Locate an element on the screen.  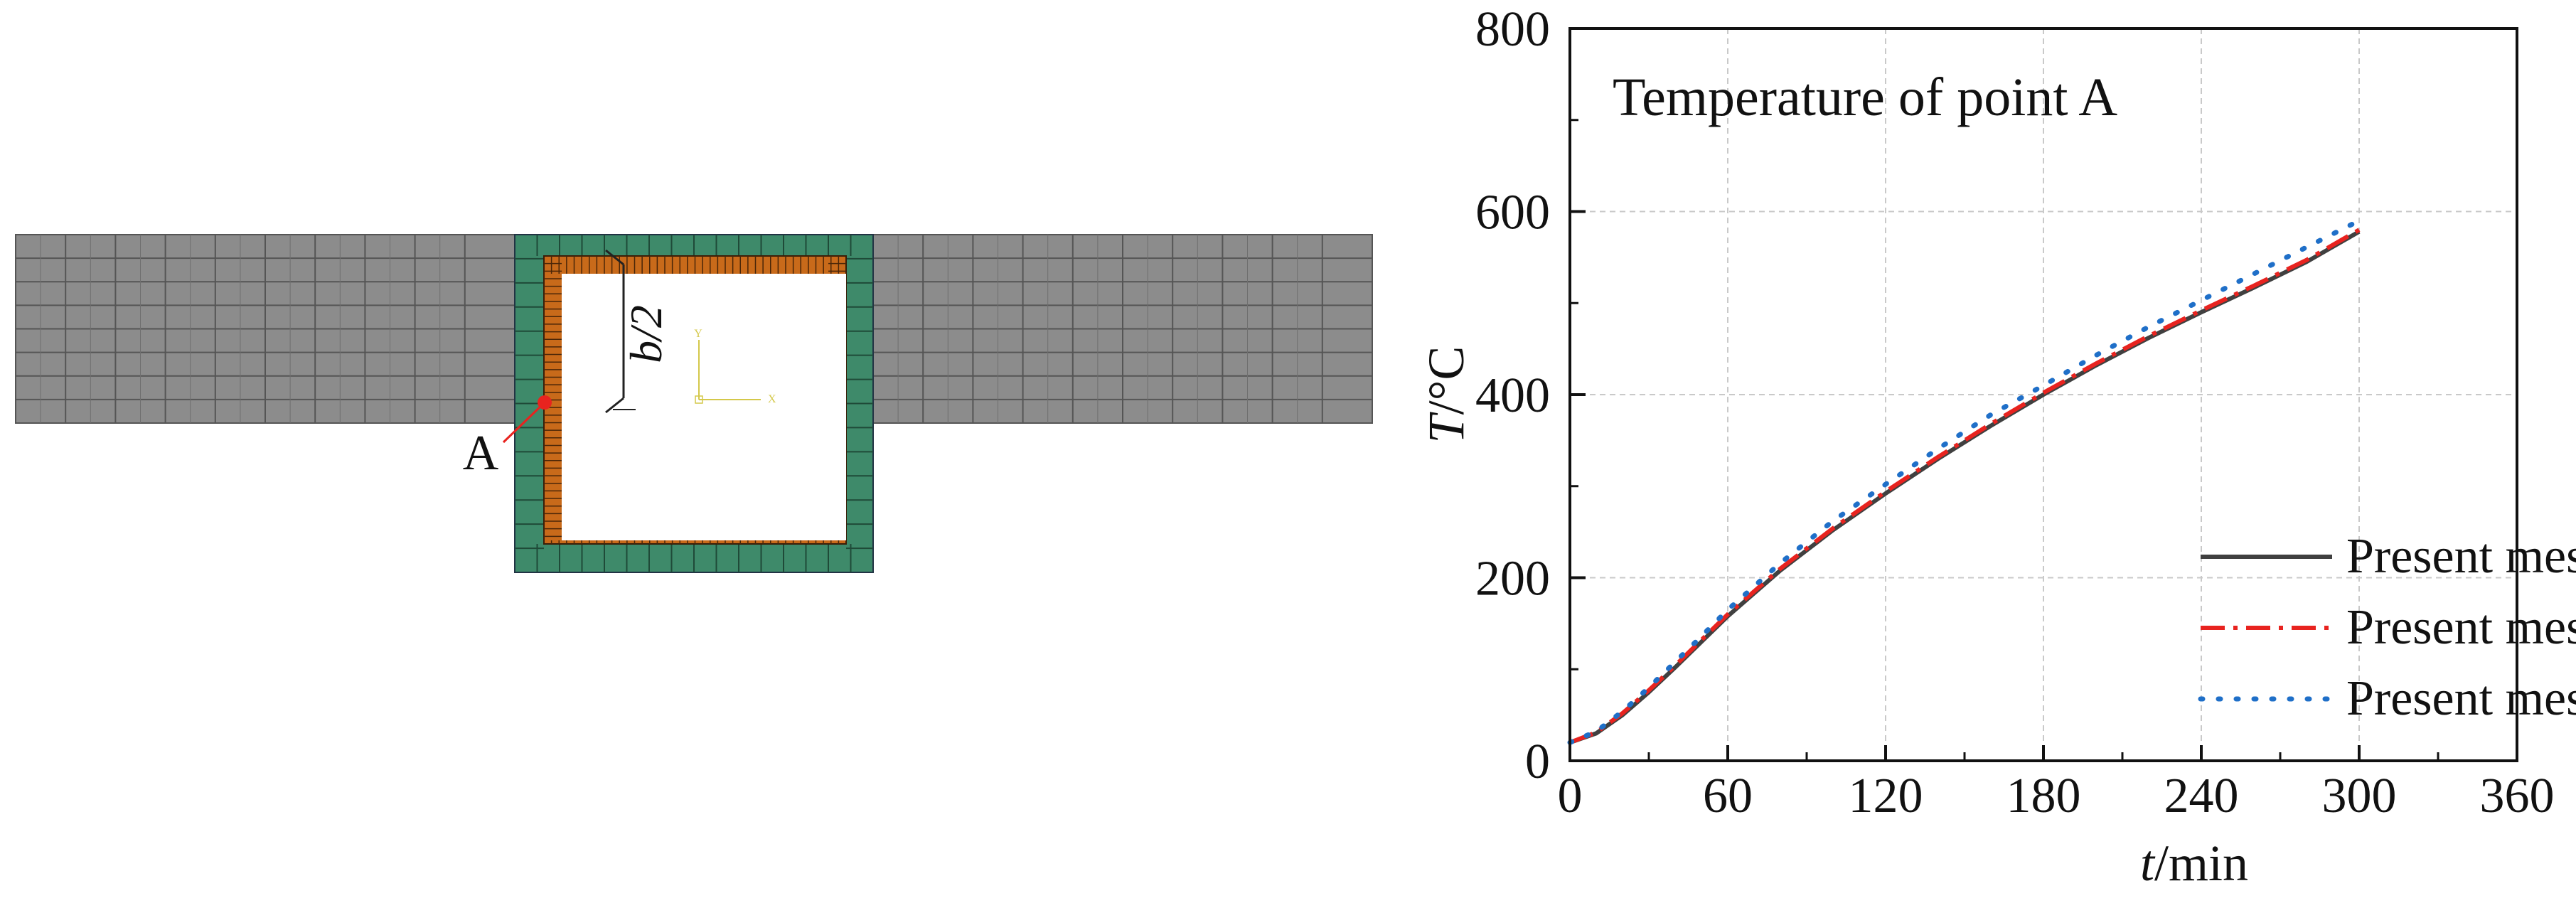
triad-y-label: Y is located at coordinates (698, 334).